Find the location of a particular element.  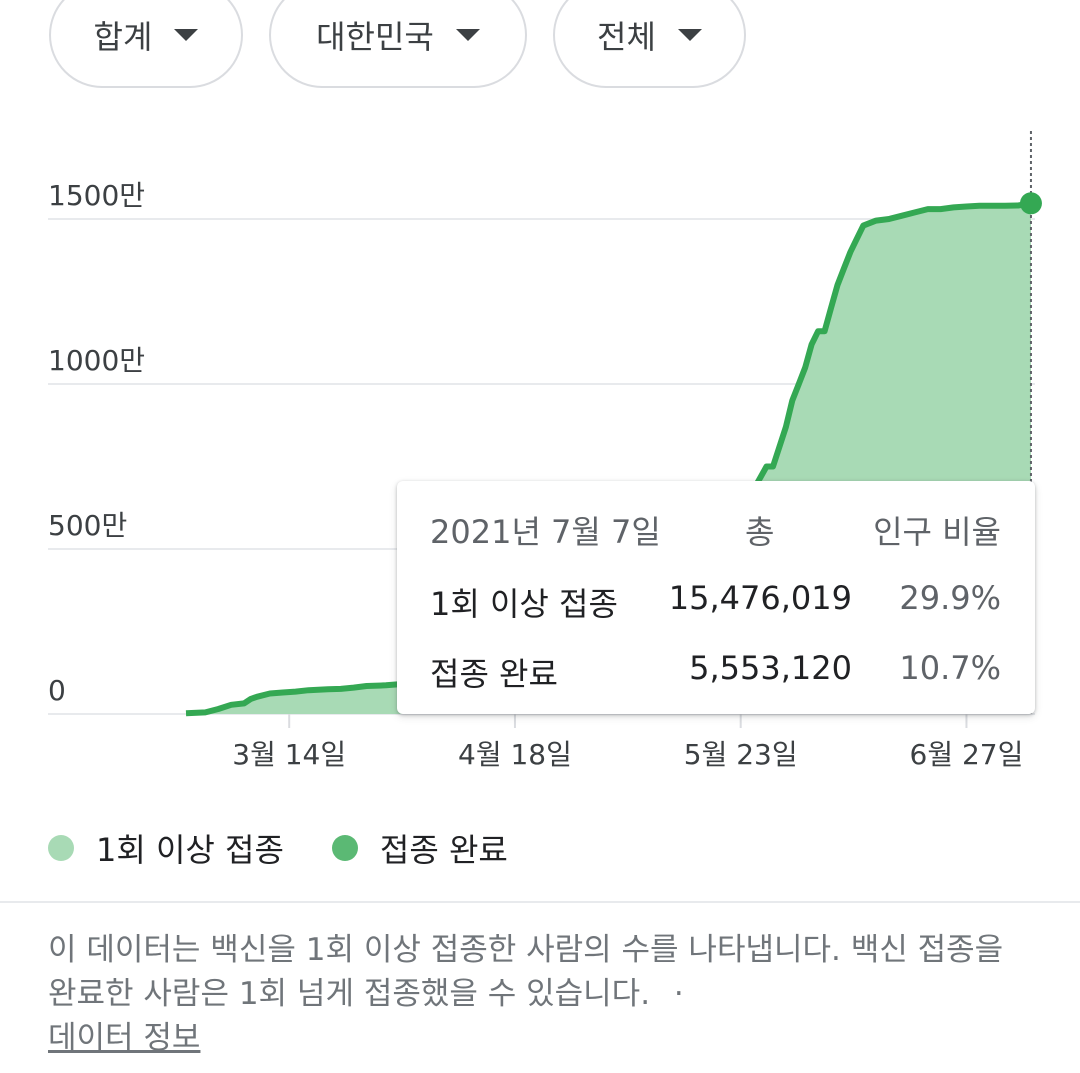

y-axis-tick-label: 0 is located at coordinates (57, 690).